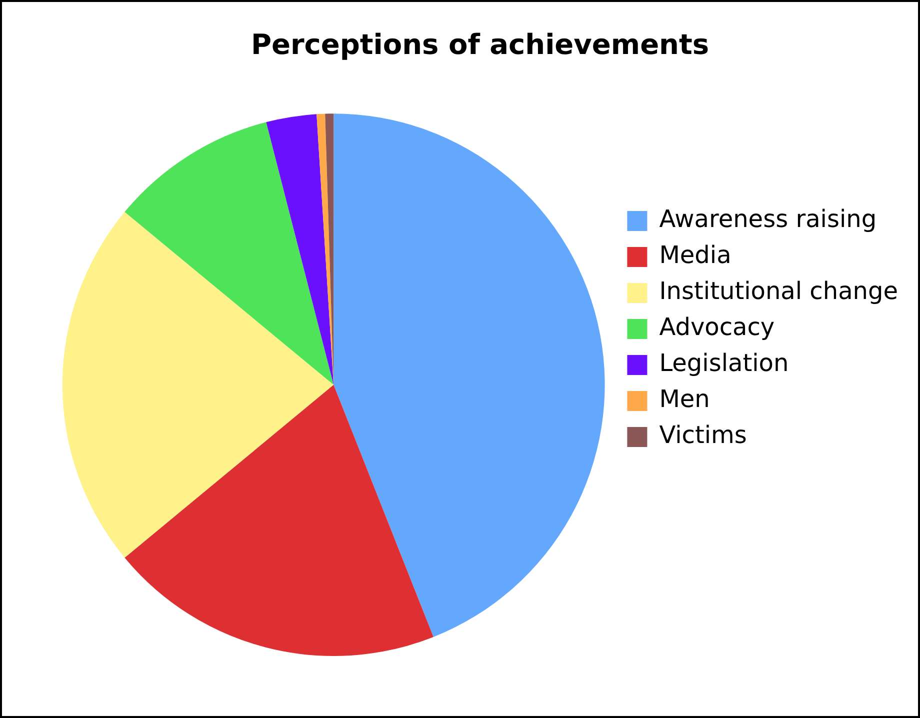 The height and width of the screenshot is (718, 920). What do you see at coordinates (768, 219) in the screenshot?
I see `legend-label: Awareness raising` at bounding box center [768, 219].